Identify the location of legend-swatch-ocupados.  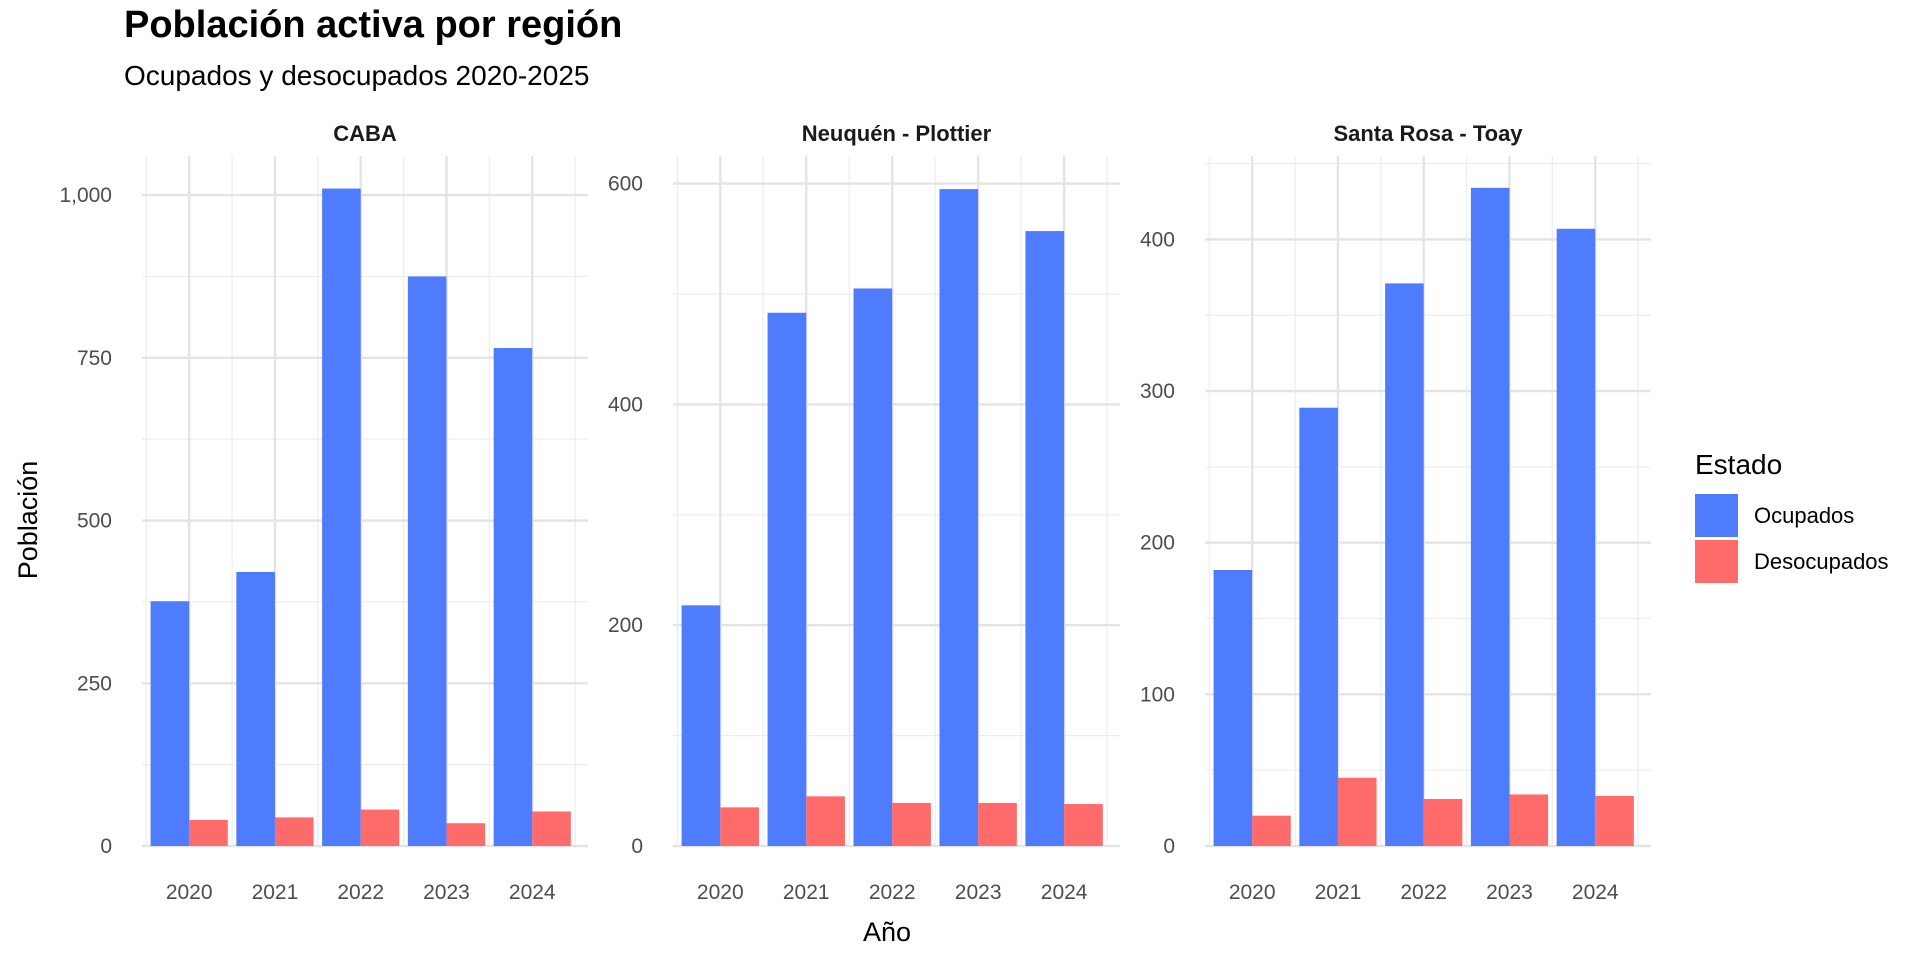
(1716, 515).